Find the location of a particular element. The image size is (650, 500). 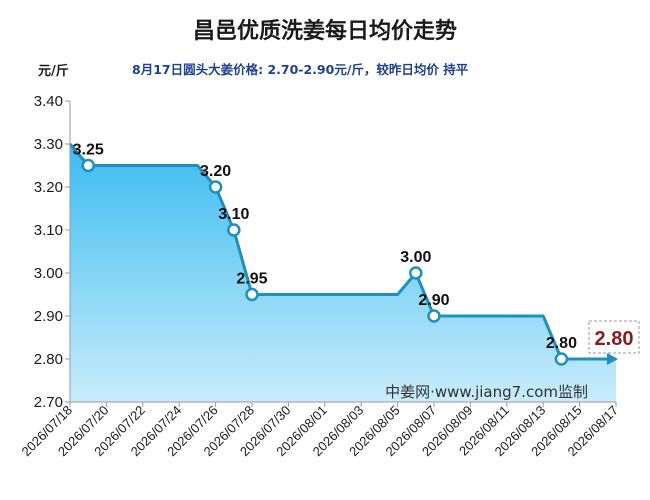

chart-title: 昌邑优质洗姜每日均价走势 is located at coordinates (325, 31).